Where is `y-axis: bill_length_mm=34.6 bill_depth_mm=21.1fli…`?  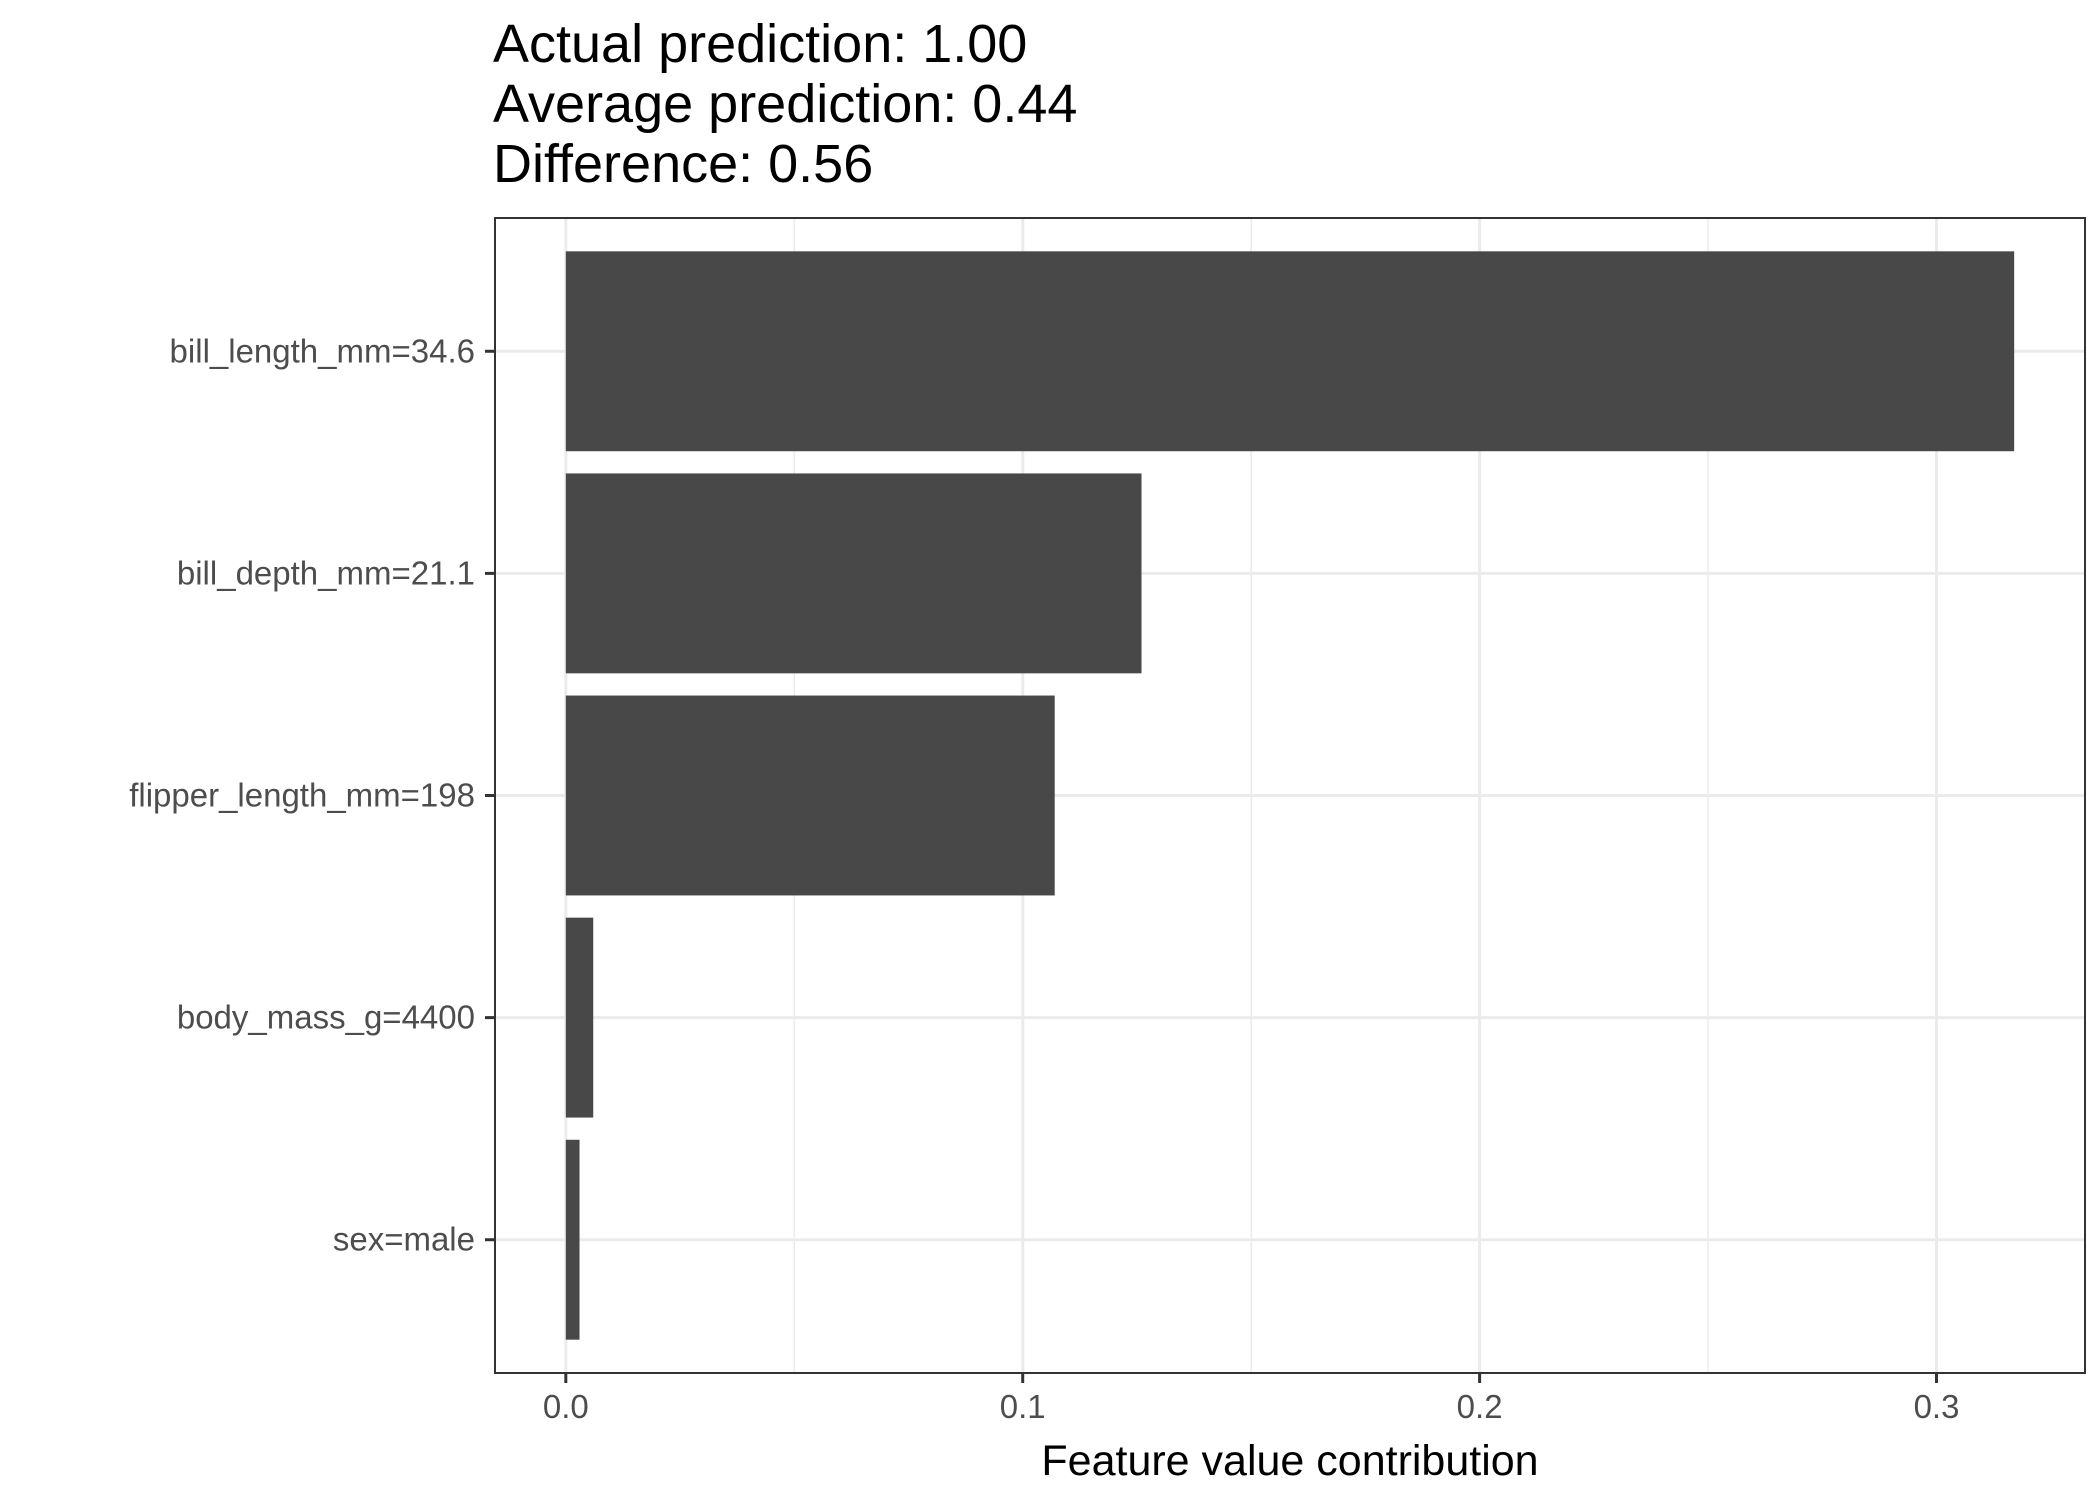 y-axis: bill_length_mm=34.6 bill_depth_mm=21.1fli… is located at coordinates (312, 795).